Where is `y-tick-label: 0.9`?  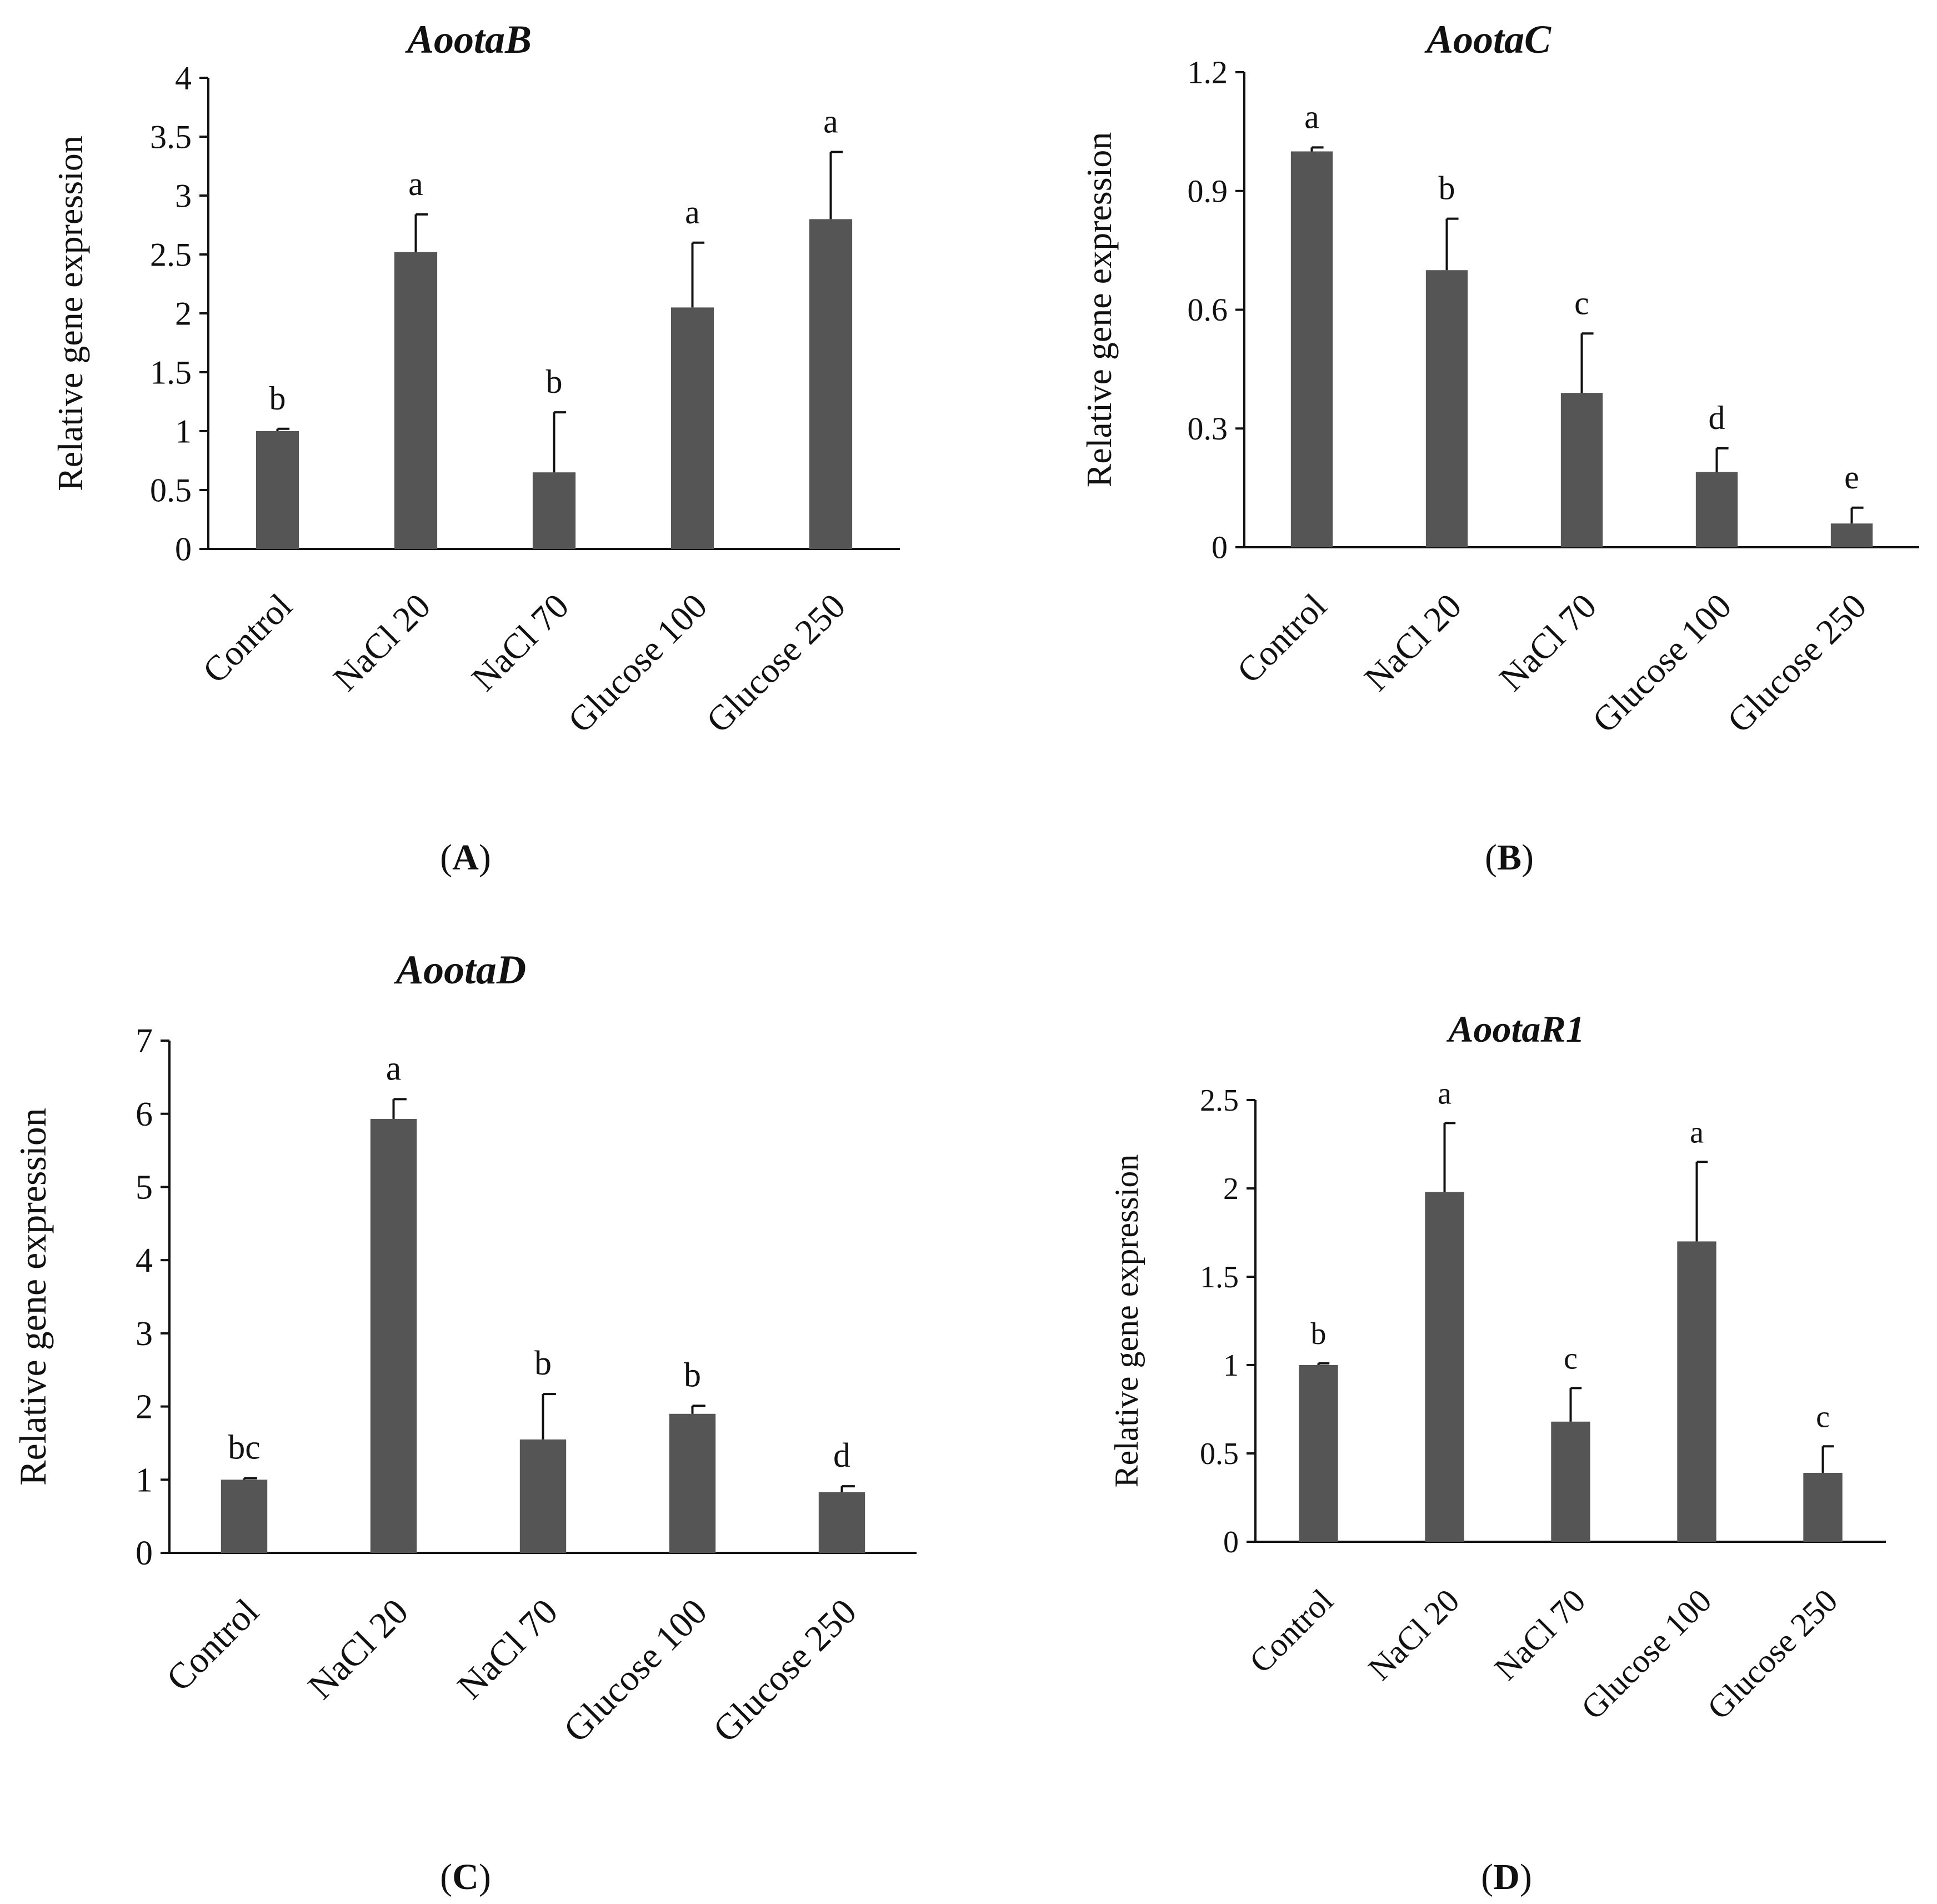 y-tick-label: 0.9 is located at coordinates (1208, 191).